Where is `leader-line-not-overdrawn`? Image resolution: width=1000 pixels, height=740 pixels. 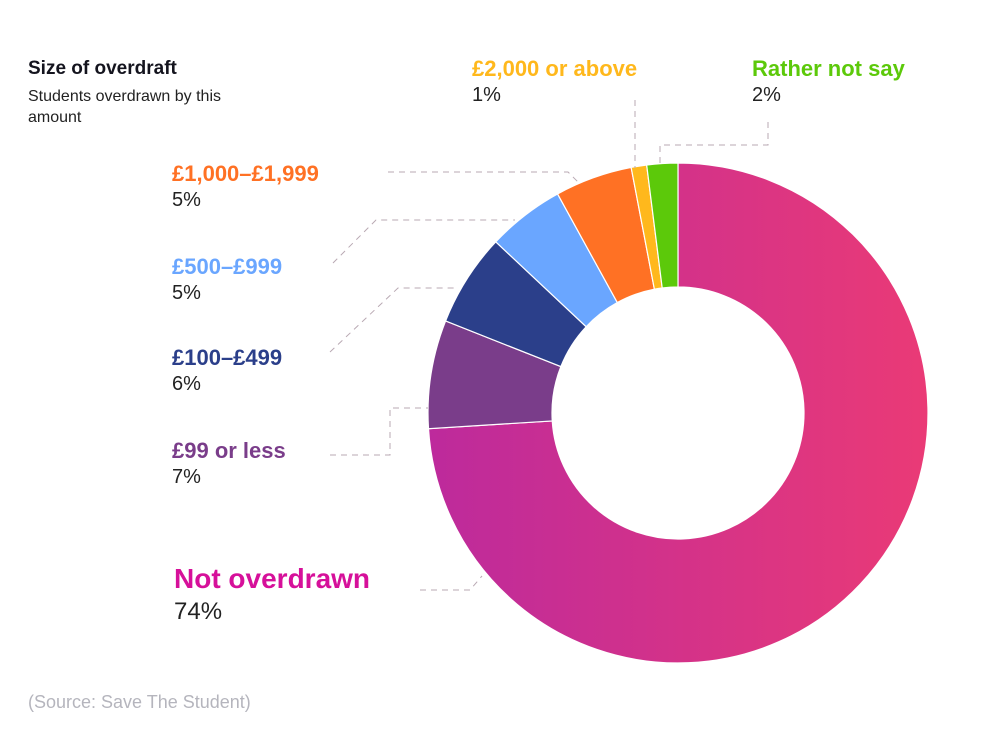 leader-line-not-overdrawn is located at coordinates (451, 583).